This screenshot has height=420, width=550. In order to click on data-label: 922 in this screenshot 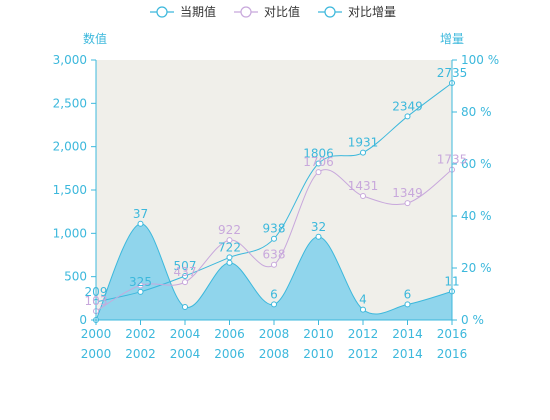, I will do `click(229, 230)`.